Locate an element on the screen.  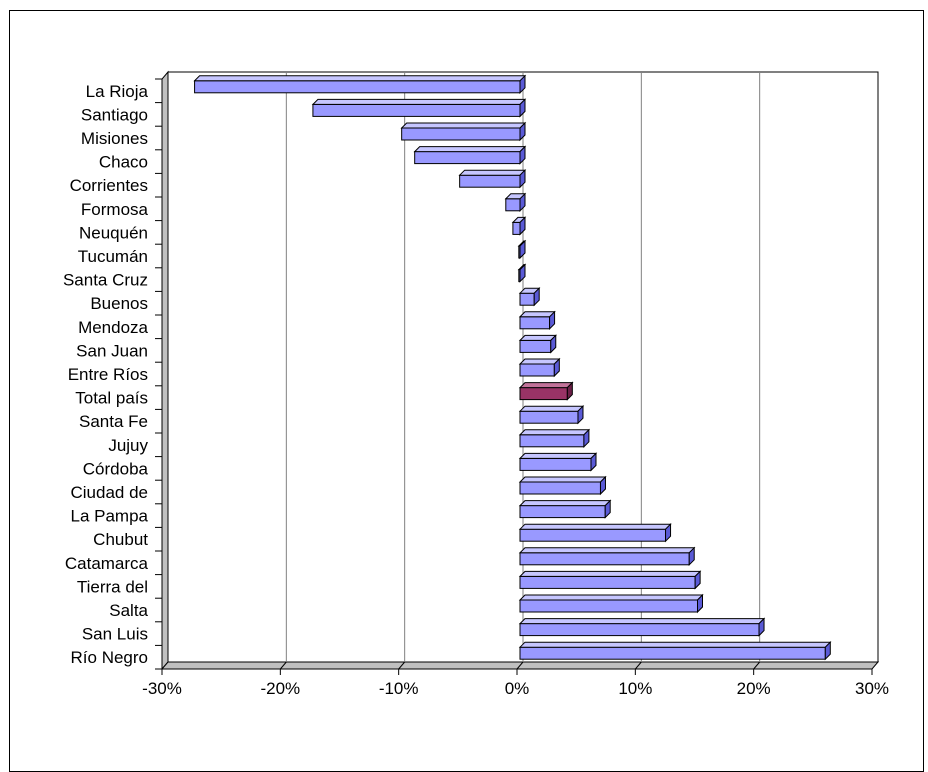
x-tick-label: 10% is located at coordinates (635, 688).